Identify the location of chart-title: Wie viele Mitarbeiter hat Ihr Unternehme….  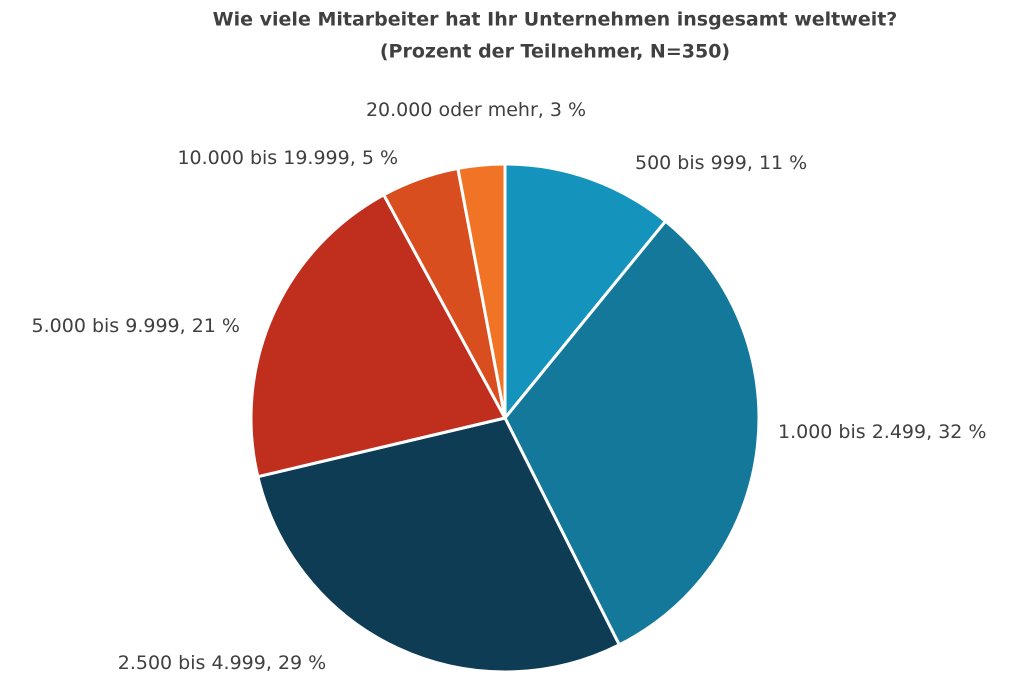
(555, 20).